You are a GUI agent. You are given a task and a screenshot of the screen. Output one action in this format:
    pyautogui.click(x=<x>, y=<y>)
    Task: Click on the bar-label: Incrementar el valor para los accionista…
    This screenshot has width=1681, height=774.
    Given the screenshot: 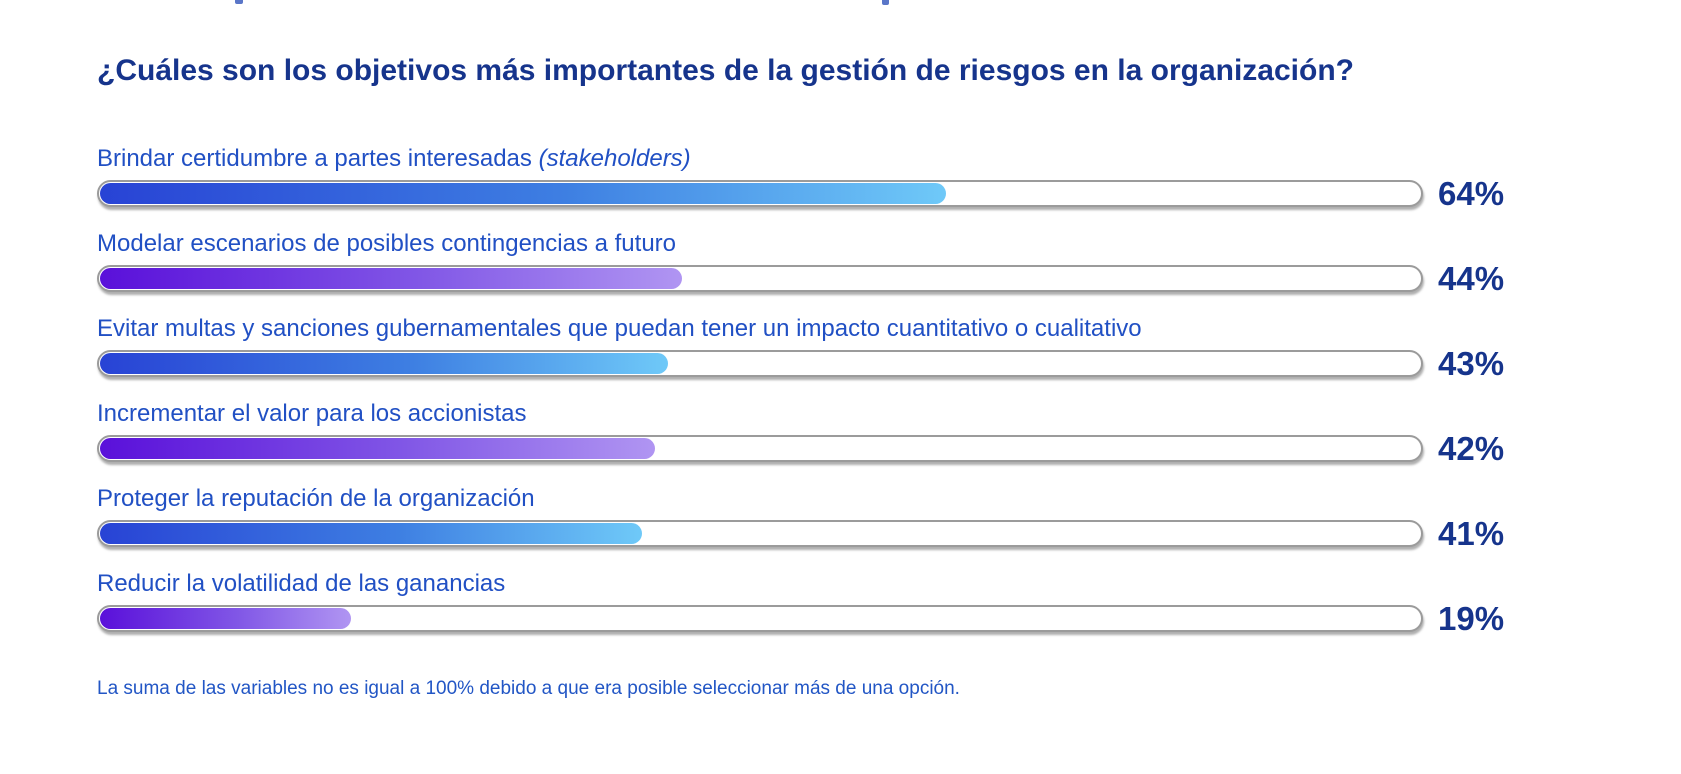 What is the action you would take?
    pyautogui.click(x=889, y=414)
    